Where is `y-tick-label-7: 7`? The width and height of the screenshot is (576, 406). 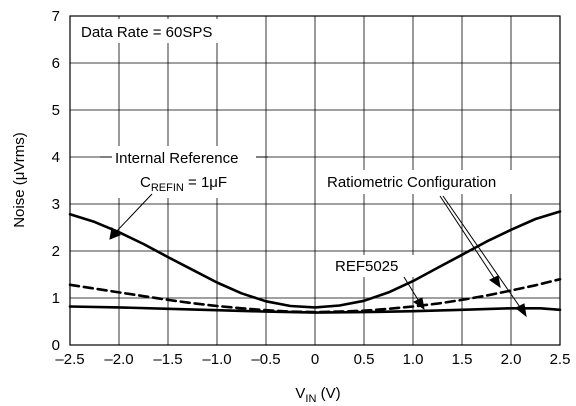 y-tick-label-7: 7 is located at coordinates (56, 16).